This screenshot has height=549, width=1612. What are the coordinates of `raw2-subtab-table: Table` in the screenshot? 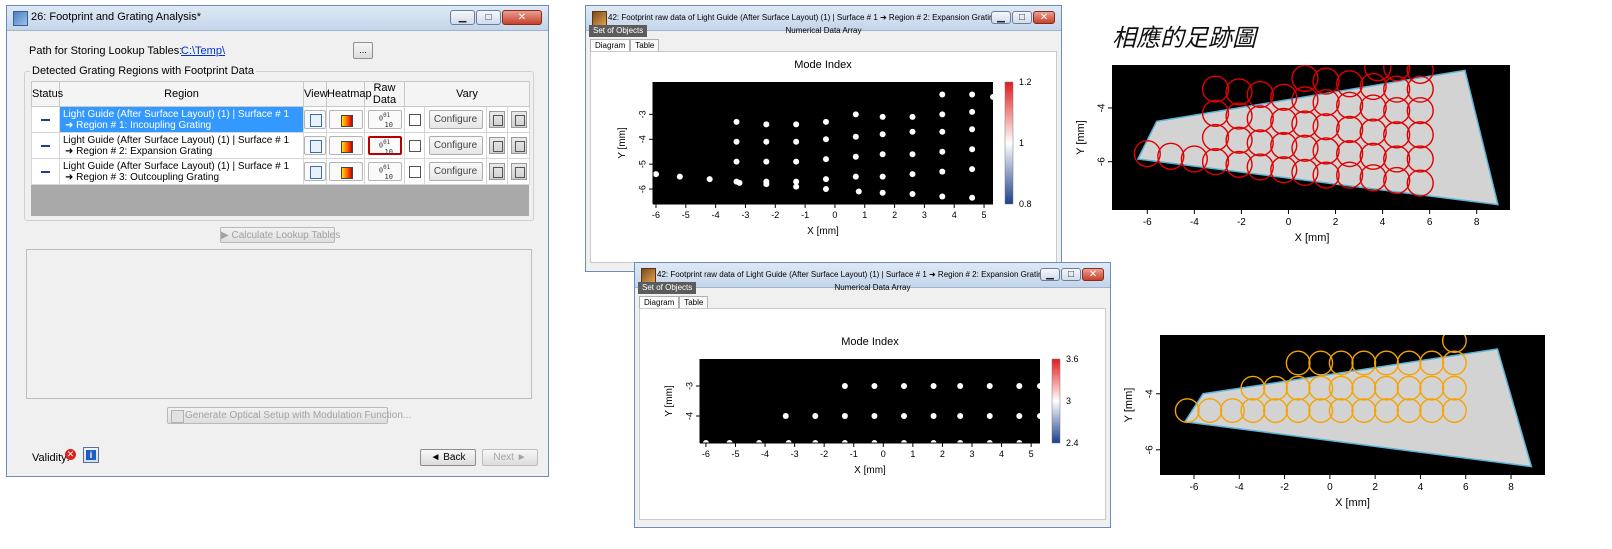 It's located at (694, 302).